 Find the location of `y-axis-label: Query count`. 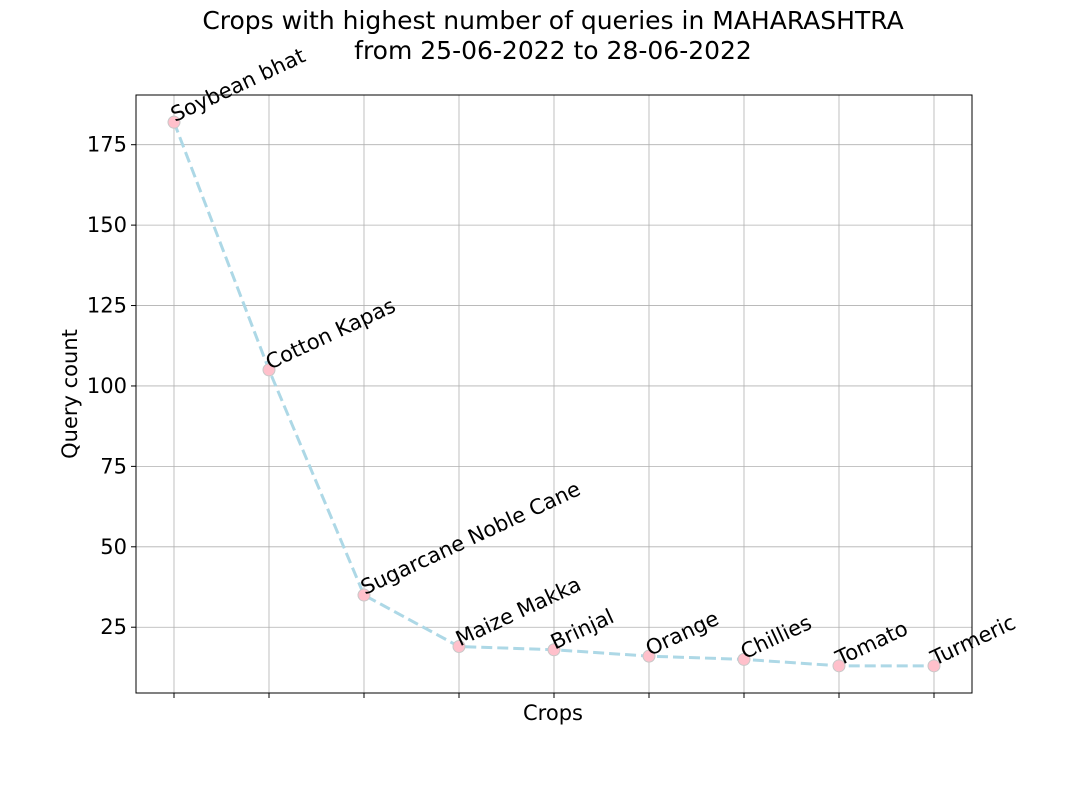

y-axis-label: Query count is located at coordinates (70, 394).